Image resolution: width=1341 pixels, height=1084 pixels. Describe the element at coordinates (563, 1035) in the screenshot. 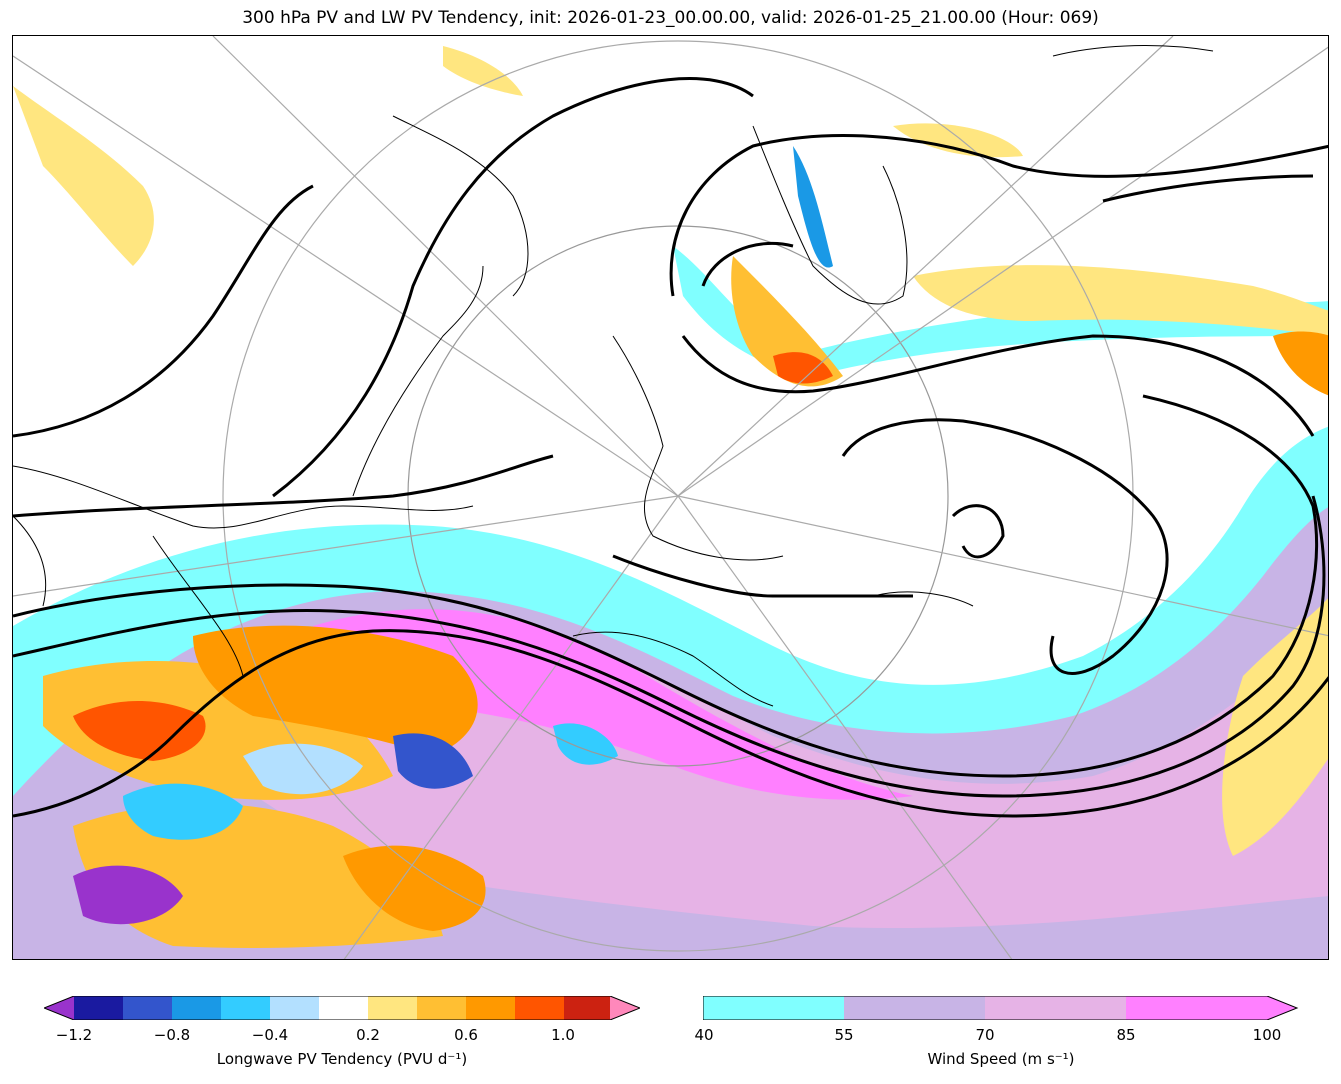

I see `pv-tick: 1.0` at that location.